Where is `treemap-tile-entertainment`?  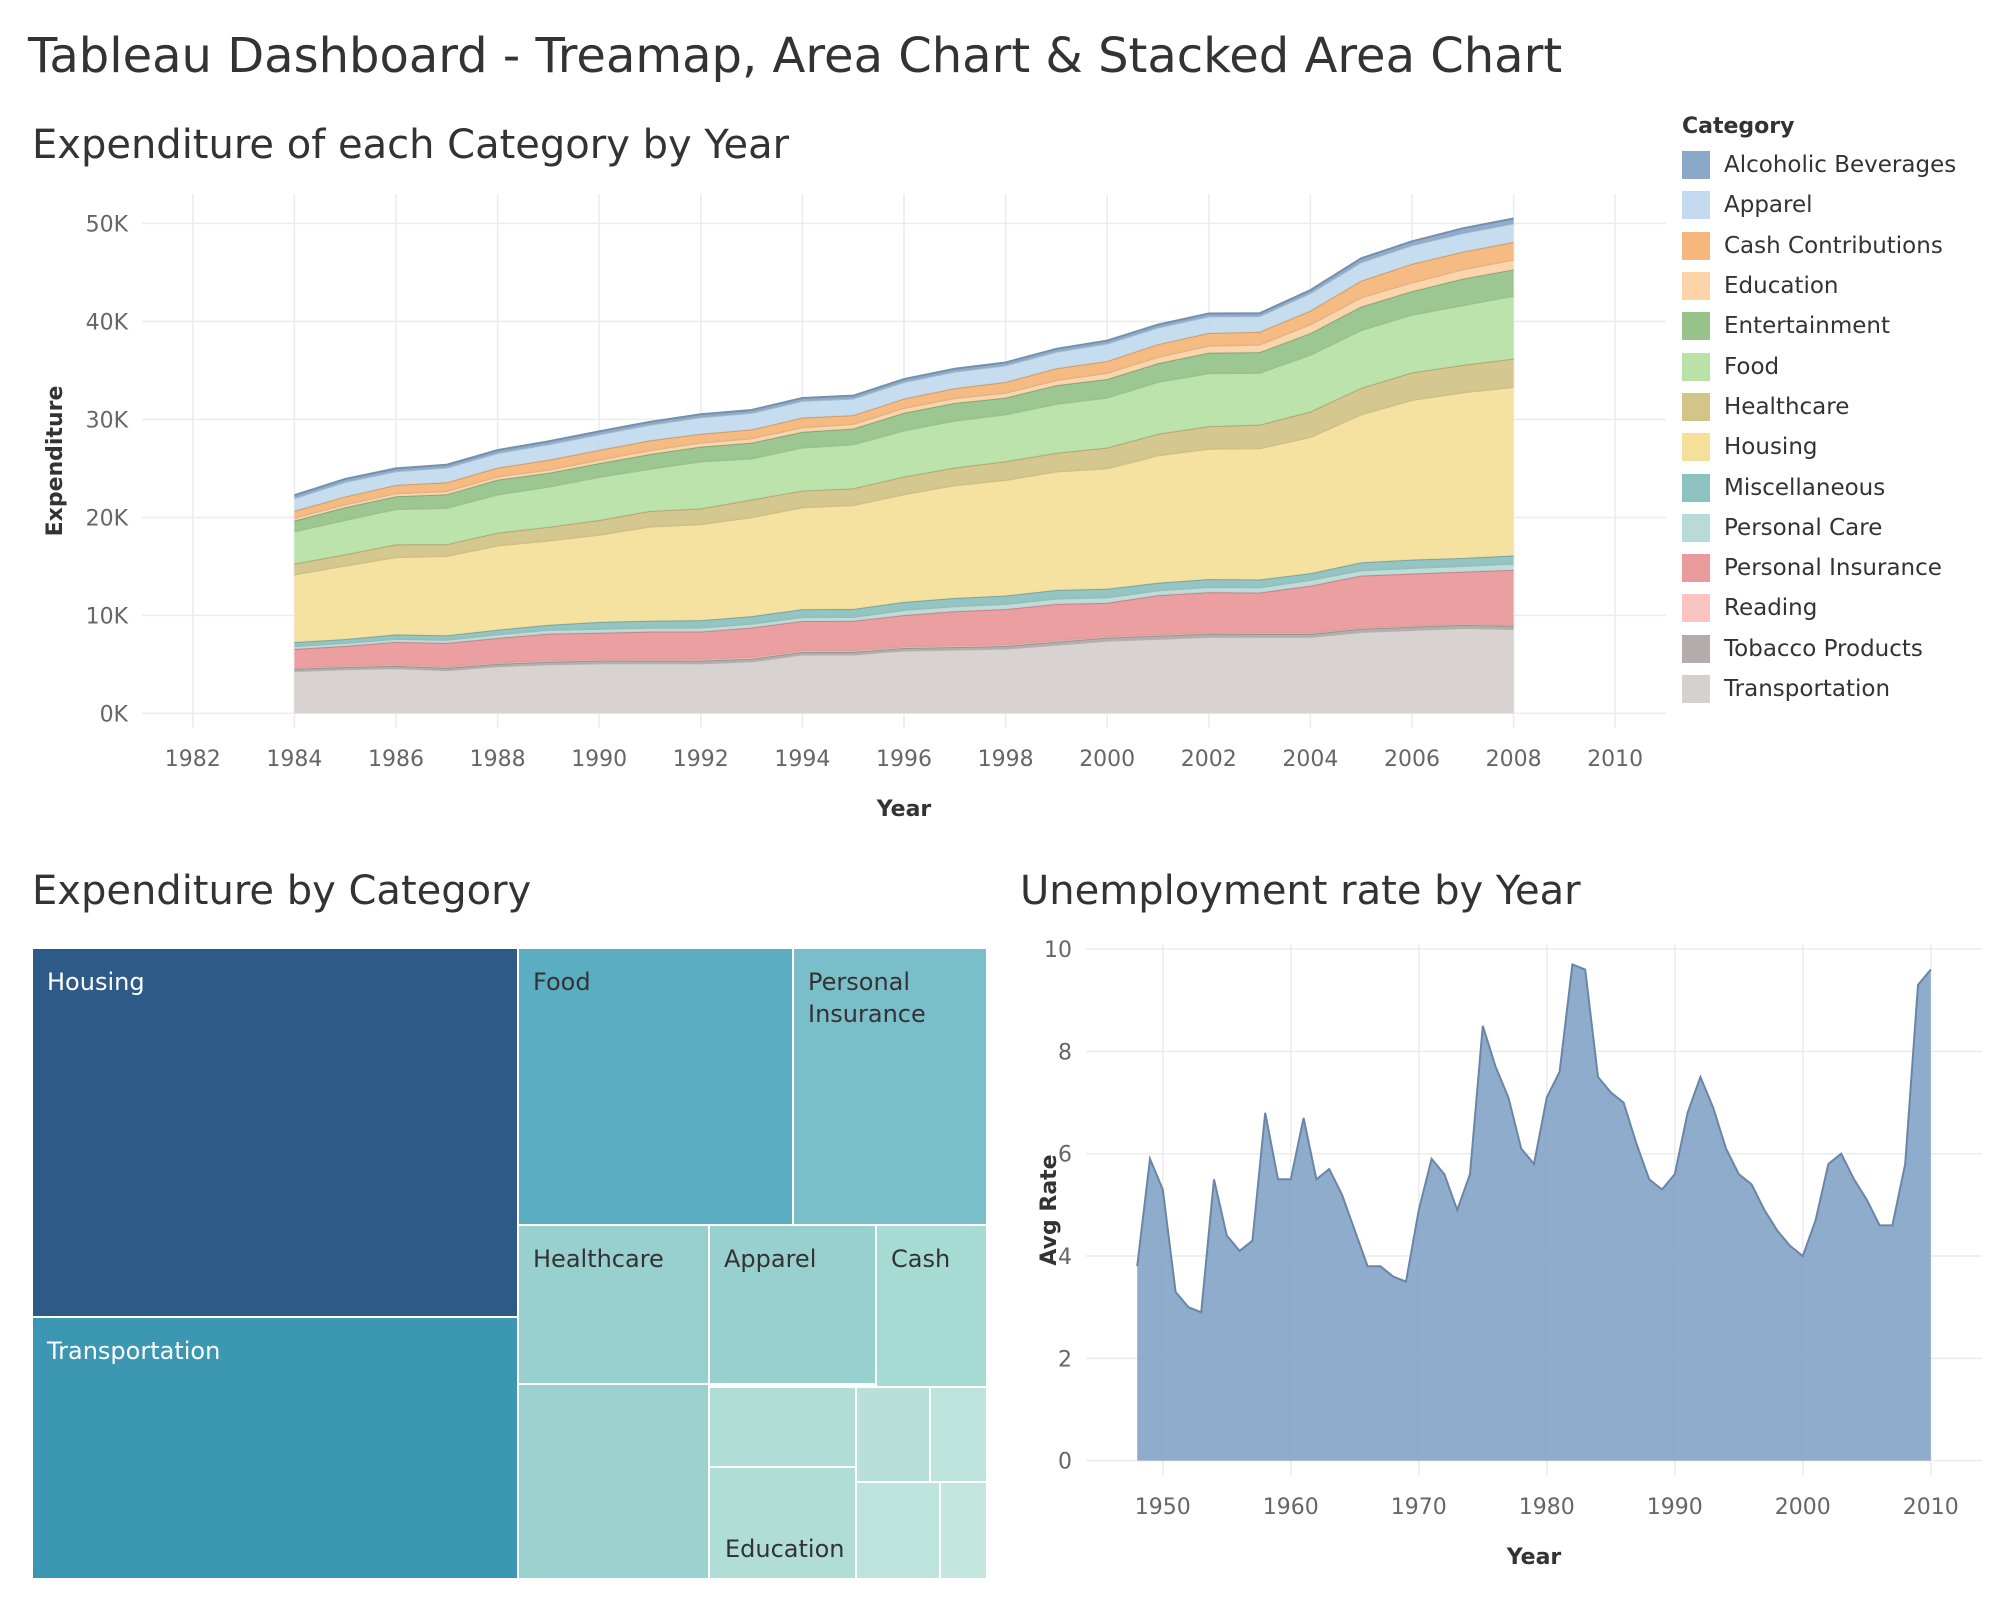
treemap-tile-entertainment is located at coordinates (613, 1481).